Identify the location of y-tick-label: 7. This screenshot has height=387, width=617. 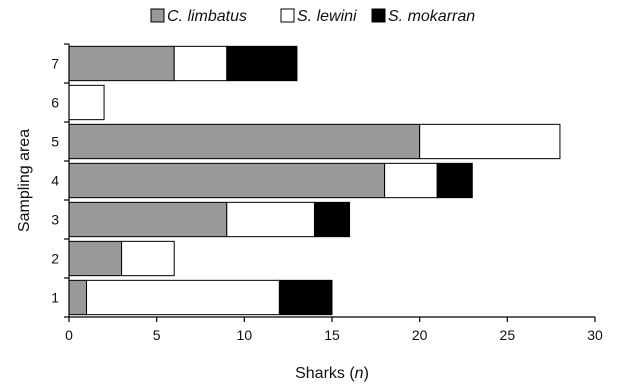
(55, 64).